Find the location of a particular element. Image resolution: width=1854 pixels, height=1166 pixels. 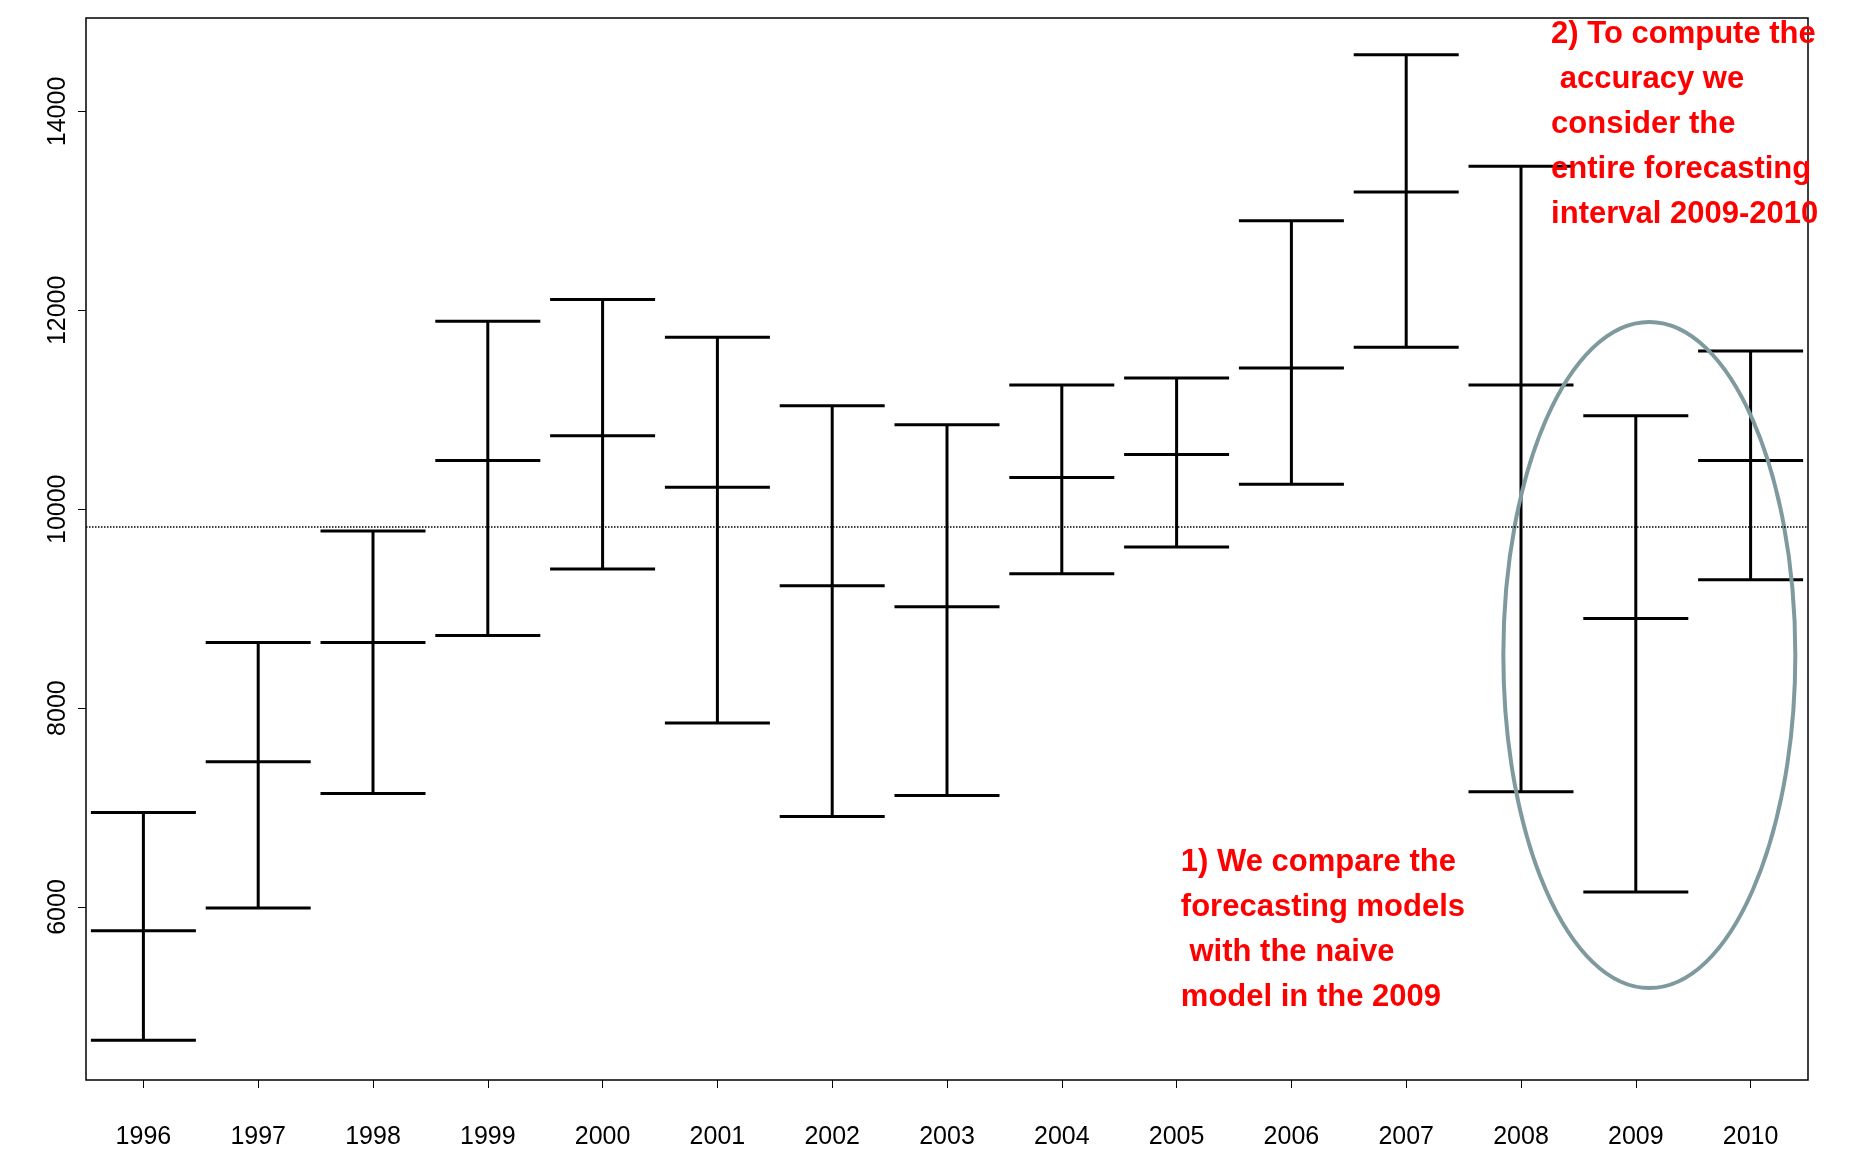

x-tick-label: 2002 is located at coordinates (832, 1134).